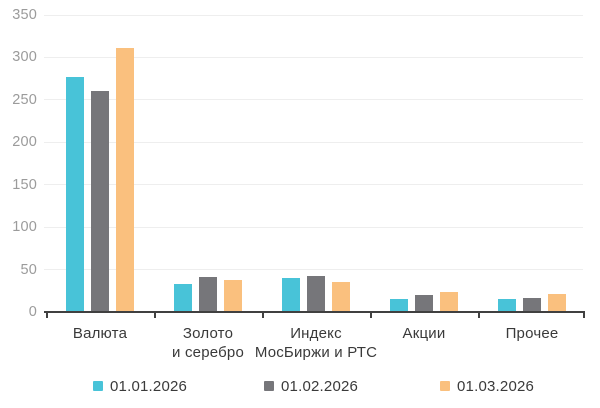 The width and height of the screenshot is (600, 408). I want to click on bar-01.01.2026-3, so click(291, 295).